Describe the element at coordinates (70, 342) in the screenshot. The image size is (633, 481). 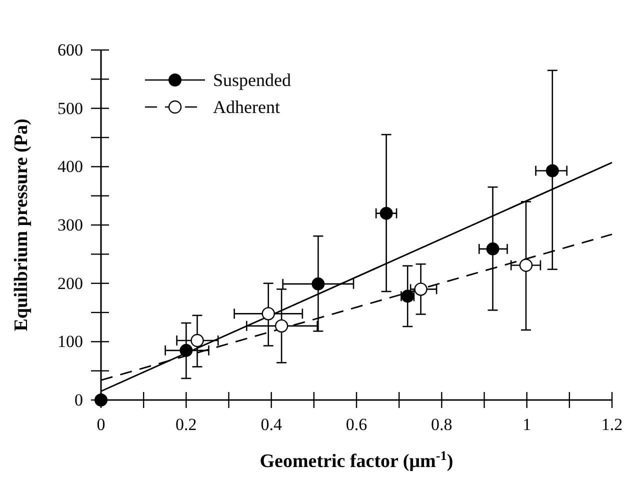
I see `y-tick-label: 100` at that location.